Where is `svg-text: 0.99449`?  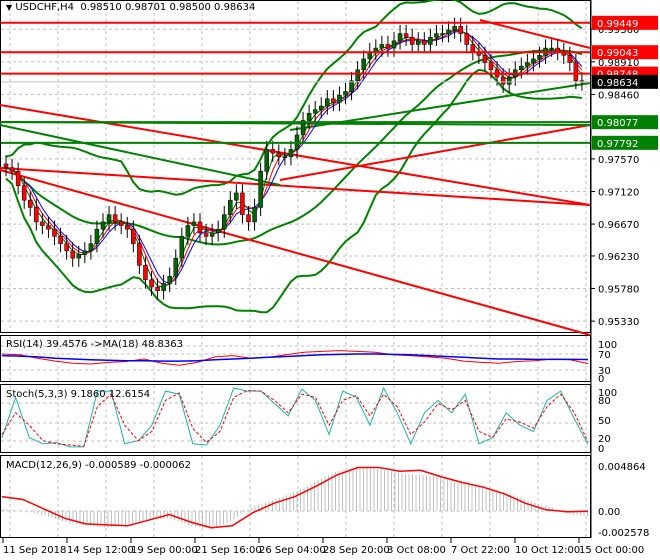
svg-text: 0.99449 is located at coordinates (617, 24).